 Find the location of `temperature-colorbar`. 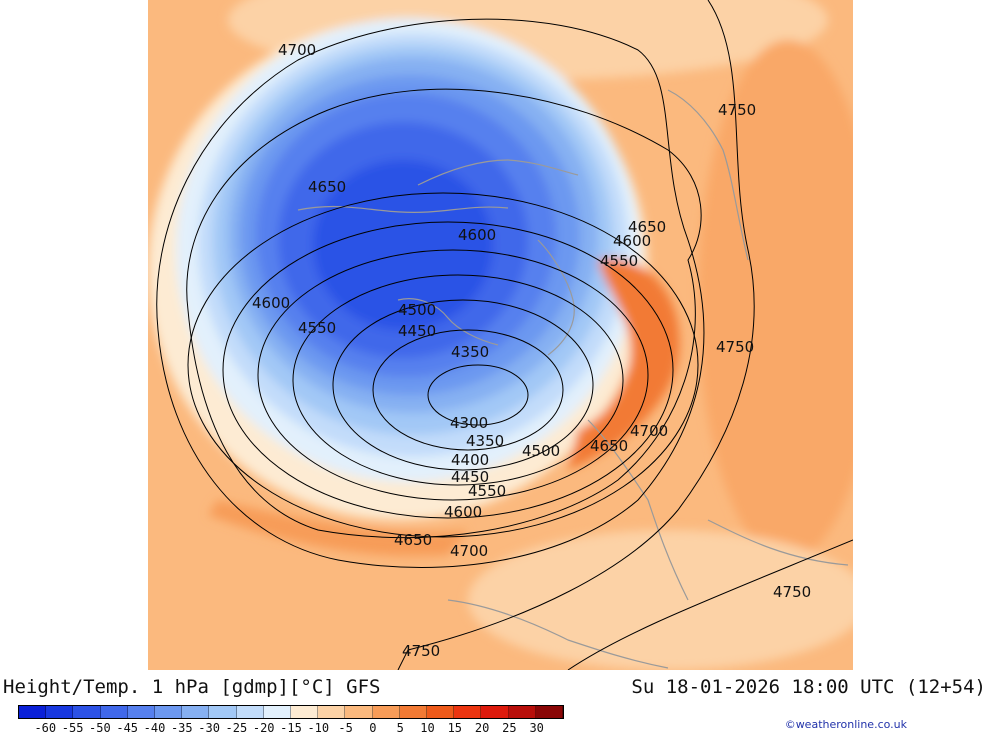

temperature-colorbar is located at coordinates (291, 712).